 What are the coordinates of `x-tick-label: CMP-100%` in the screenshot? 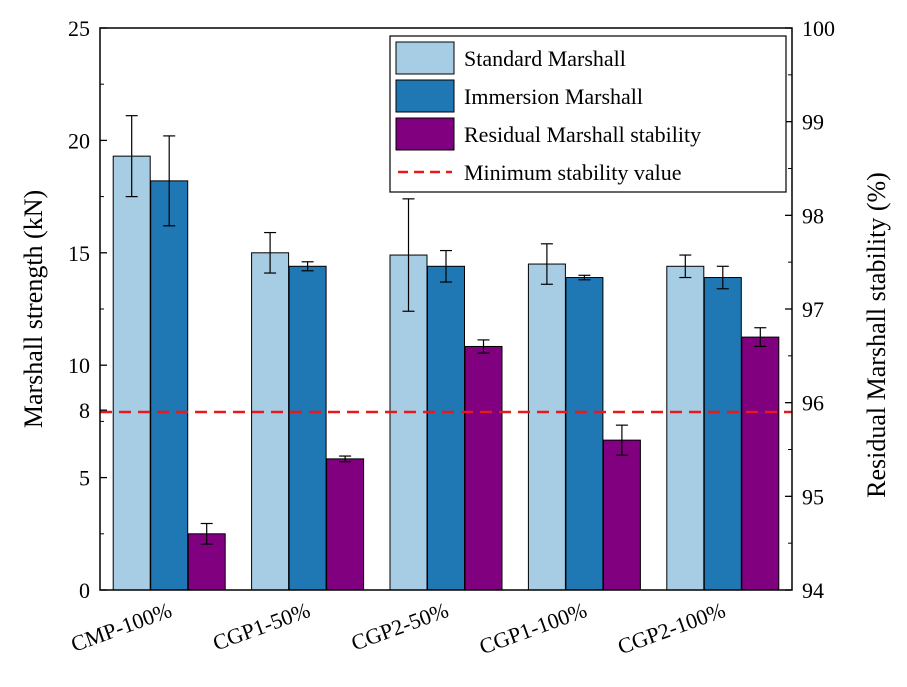 It's located at (121, 626).